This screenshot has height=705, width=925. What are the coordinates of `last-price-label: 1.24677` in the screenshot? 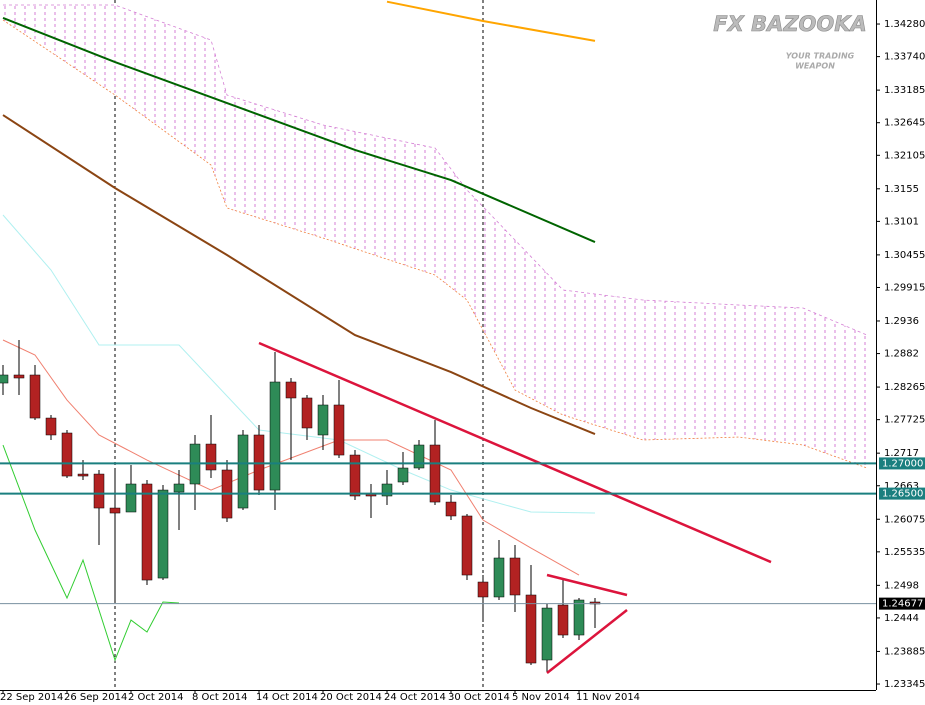 It's located at (902, 604).